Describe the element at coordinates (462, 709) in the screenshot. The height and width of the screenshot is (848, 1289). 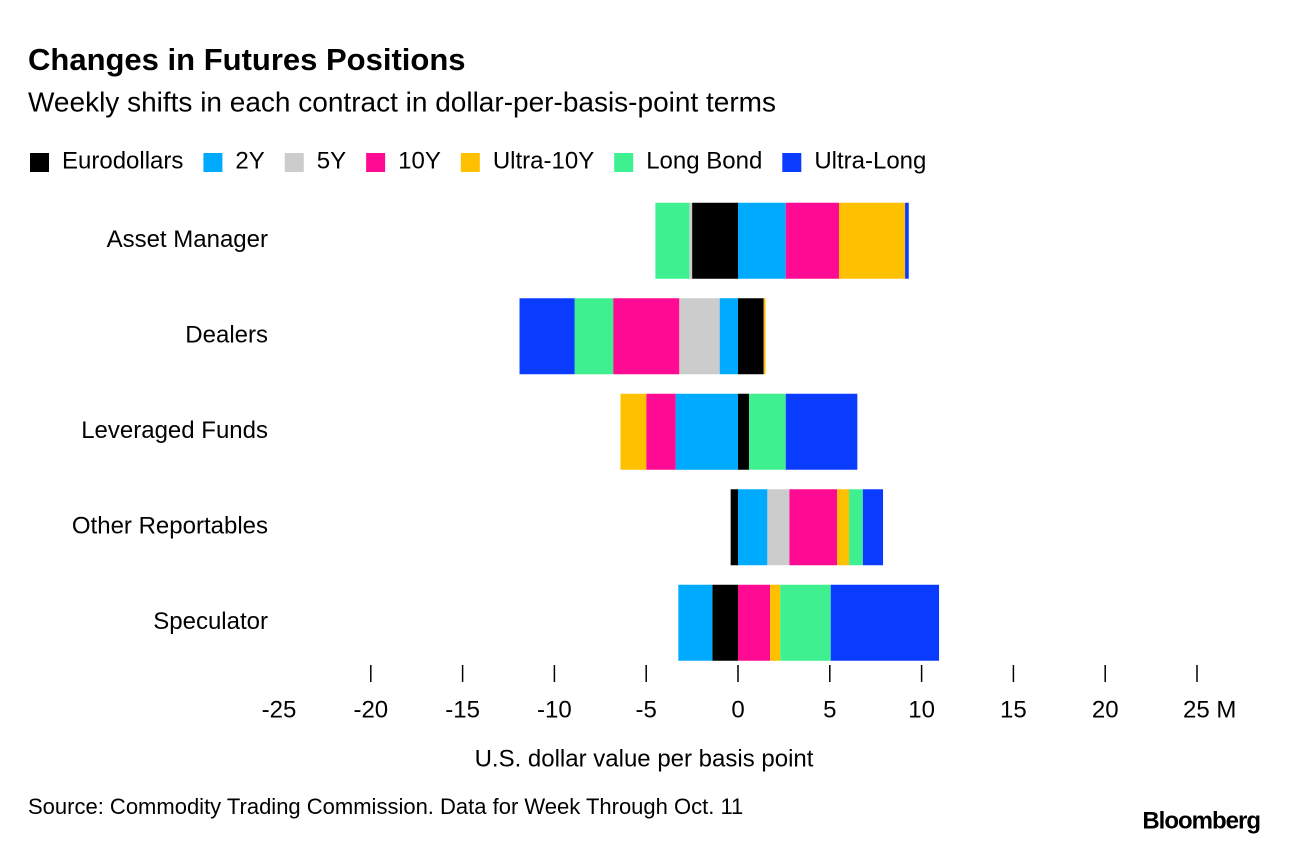
I see `x-tick-label: -15` at that location.